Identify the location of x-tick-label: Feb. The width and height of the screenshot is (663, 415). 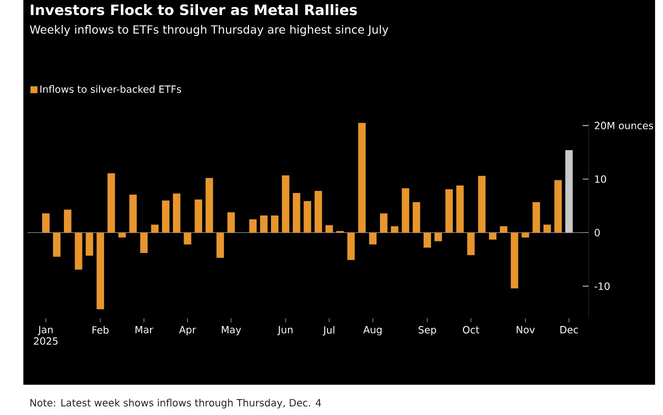
(100, 330).